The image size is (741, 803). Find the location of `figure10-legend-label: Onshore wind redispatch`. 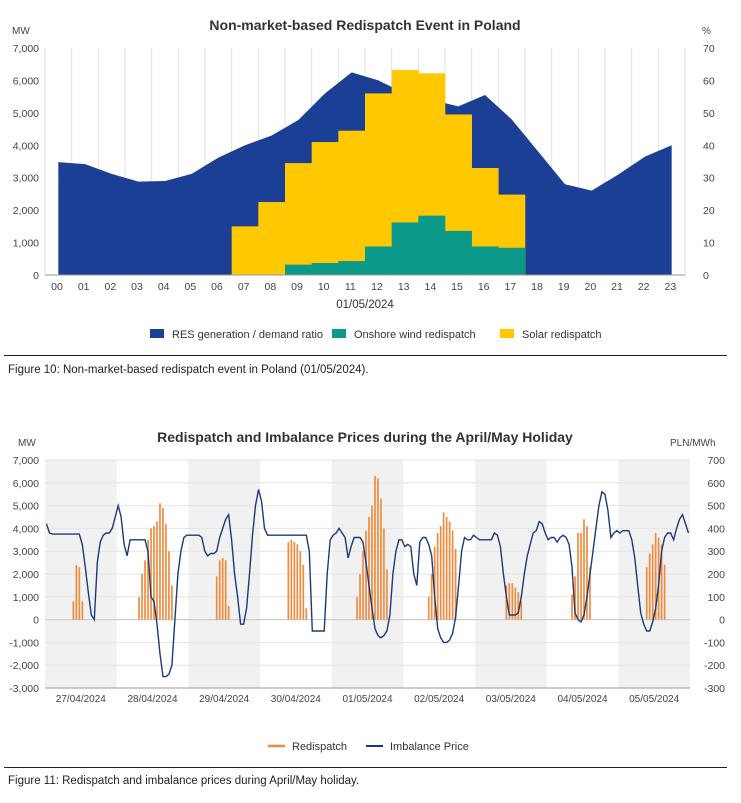

figure10-legend-label: Onshore wind redispatch is located at coordinates (415, 335).